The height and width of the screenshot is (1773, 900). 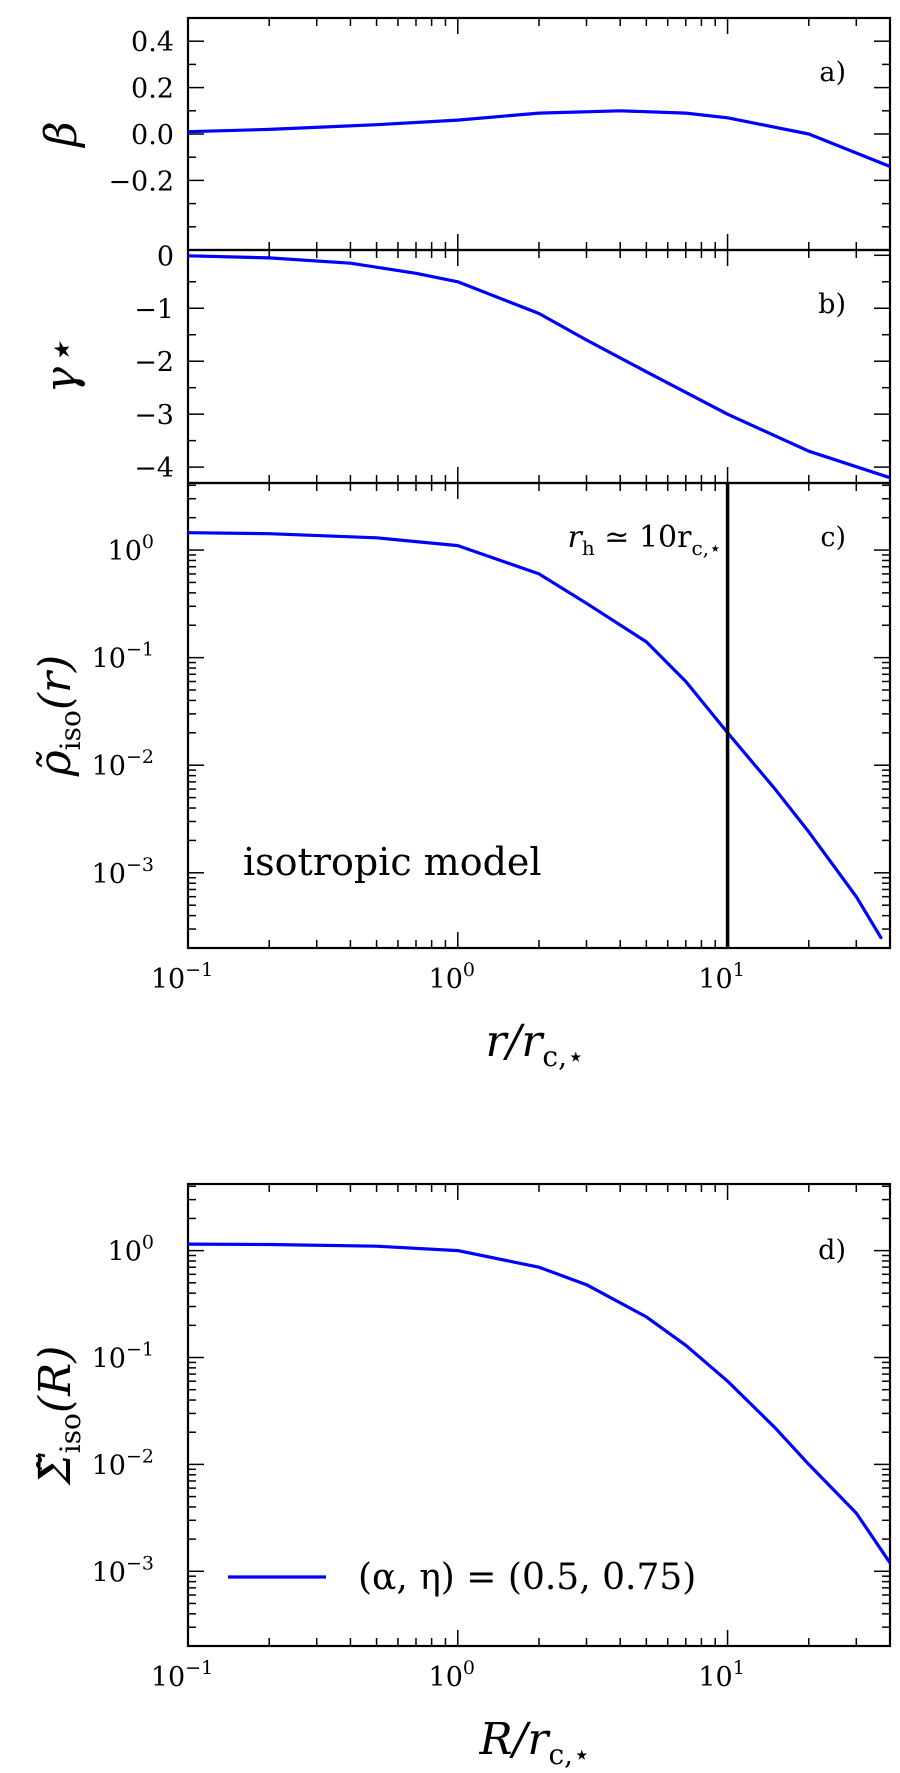 I want to click on y-tick-label: 0, so click(x=165, y=256).